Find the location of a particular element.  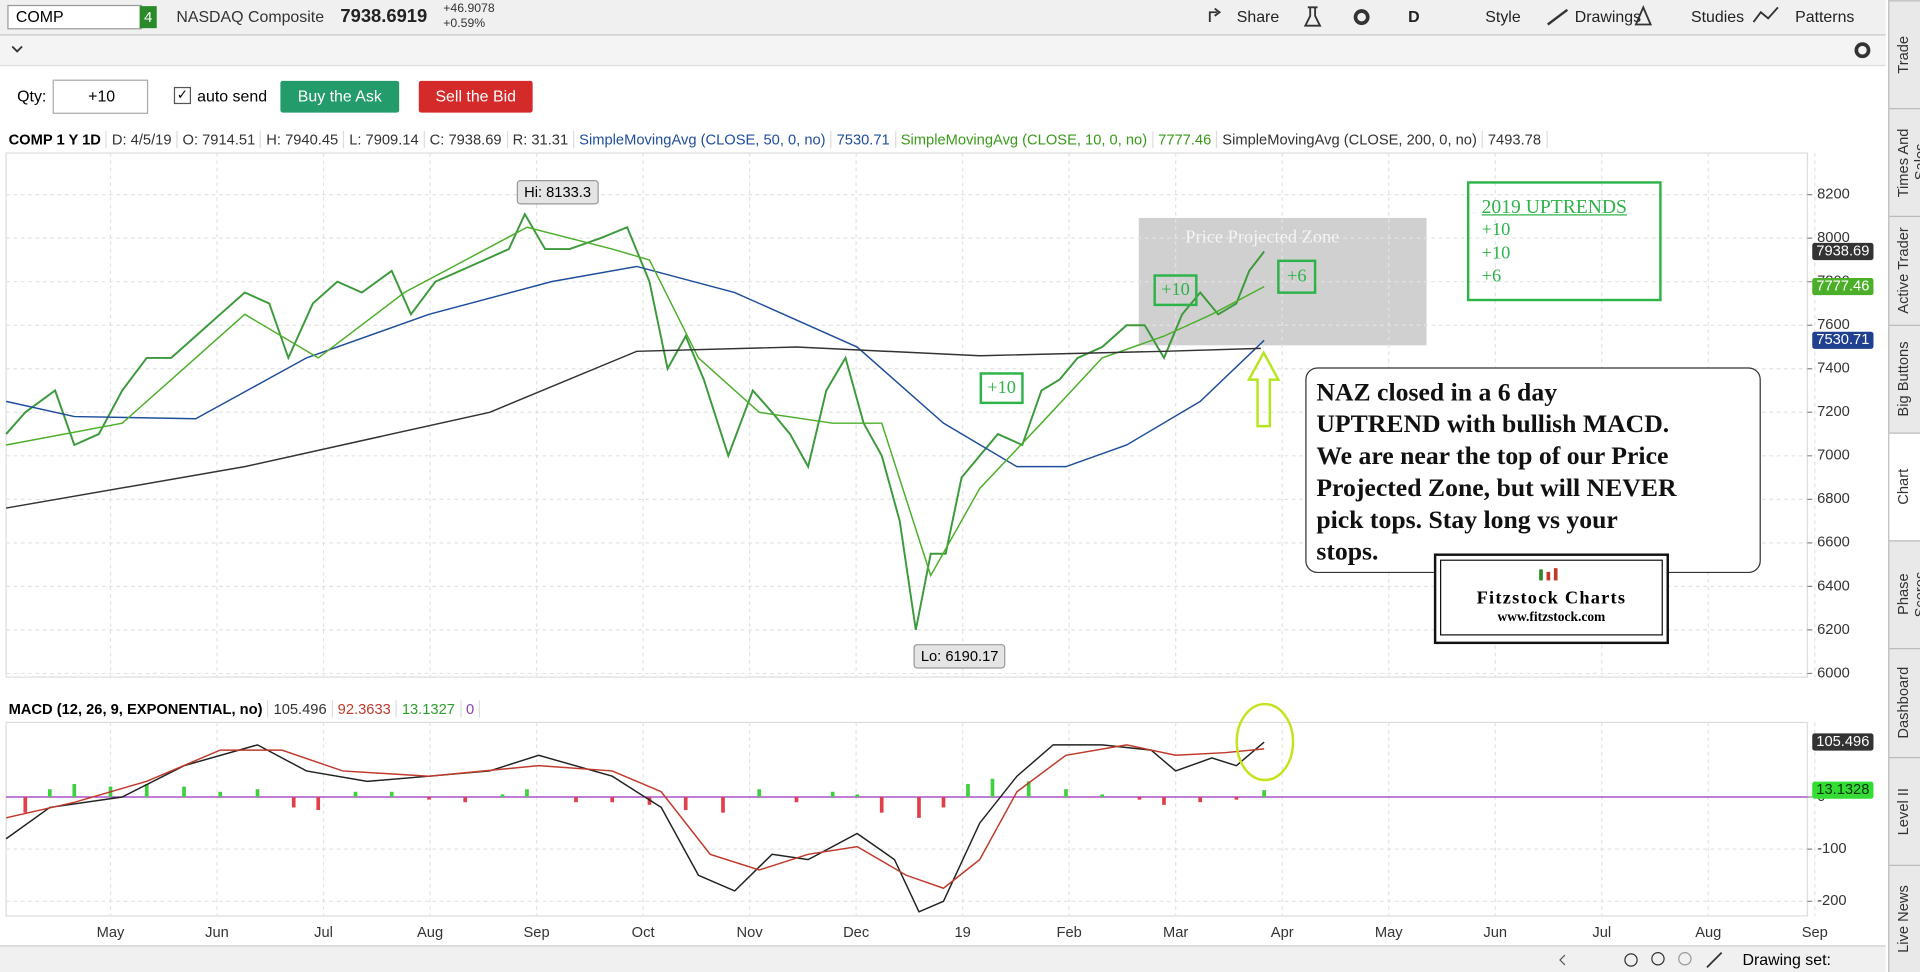

x-tick-label: Oct is located at coordinates (643, 933).